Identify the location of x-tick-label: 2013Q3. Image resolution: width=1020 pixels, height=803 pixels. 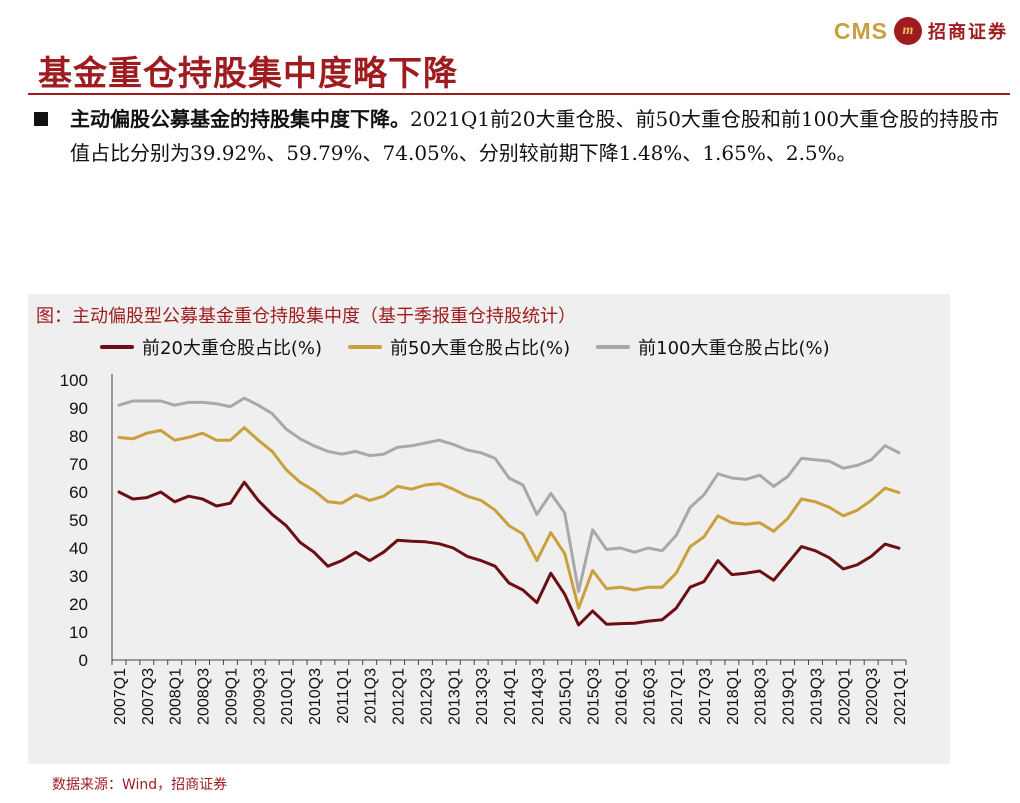
(482, 696).